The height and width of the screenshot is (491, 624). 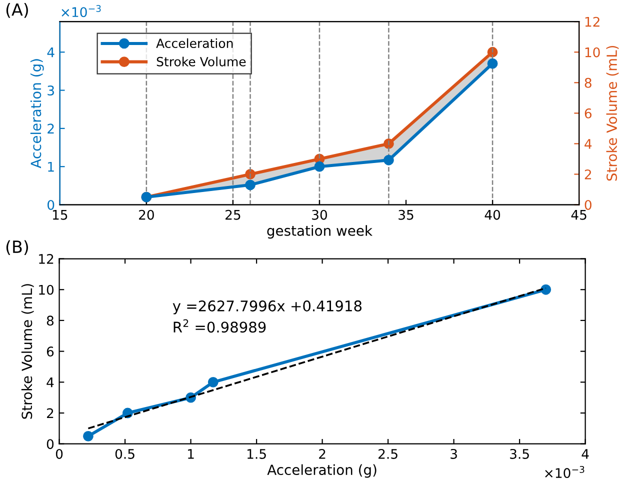 What do you see at coordinates (320, 215) in the screenshot?
I see `x-tick-label: 30` at bounding box center [320, 215].